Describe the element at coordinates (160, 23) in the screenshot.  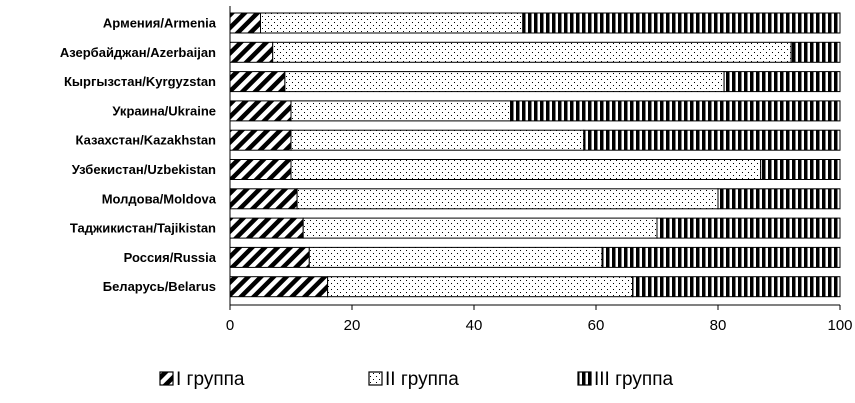
I see `category-label-armenia: Армения/Armenia` at that location.